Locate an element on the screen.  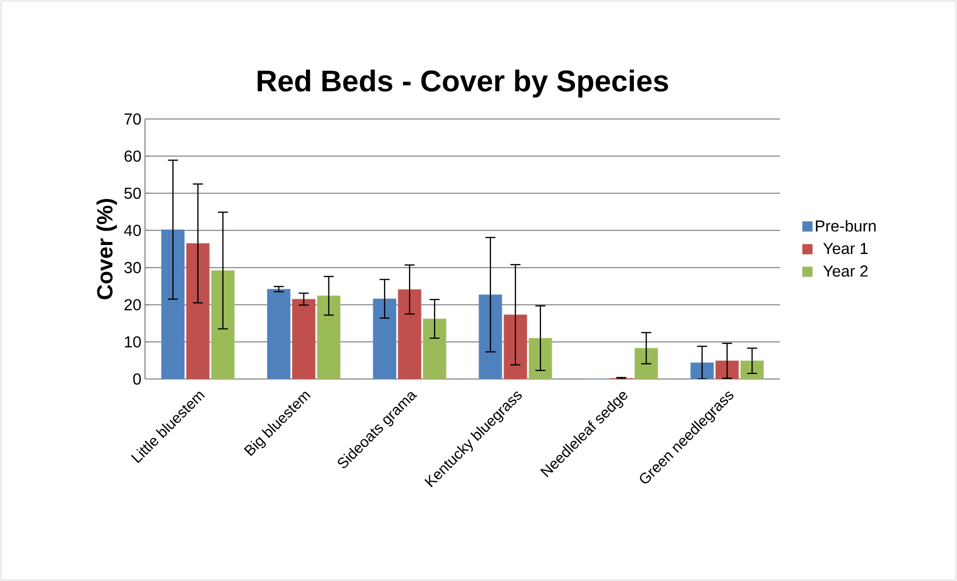
y-tick-label: 10 is located at coordinates (132, 342).